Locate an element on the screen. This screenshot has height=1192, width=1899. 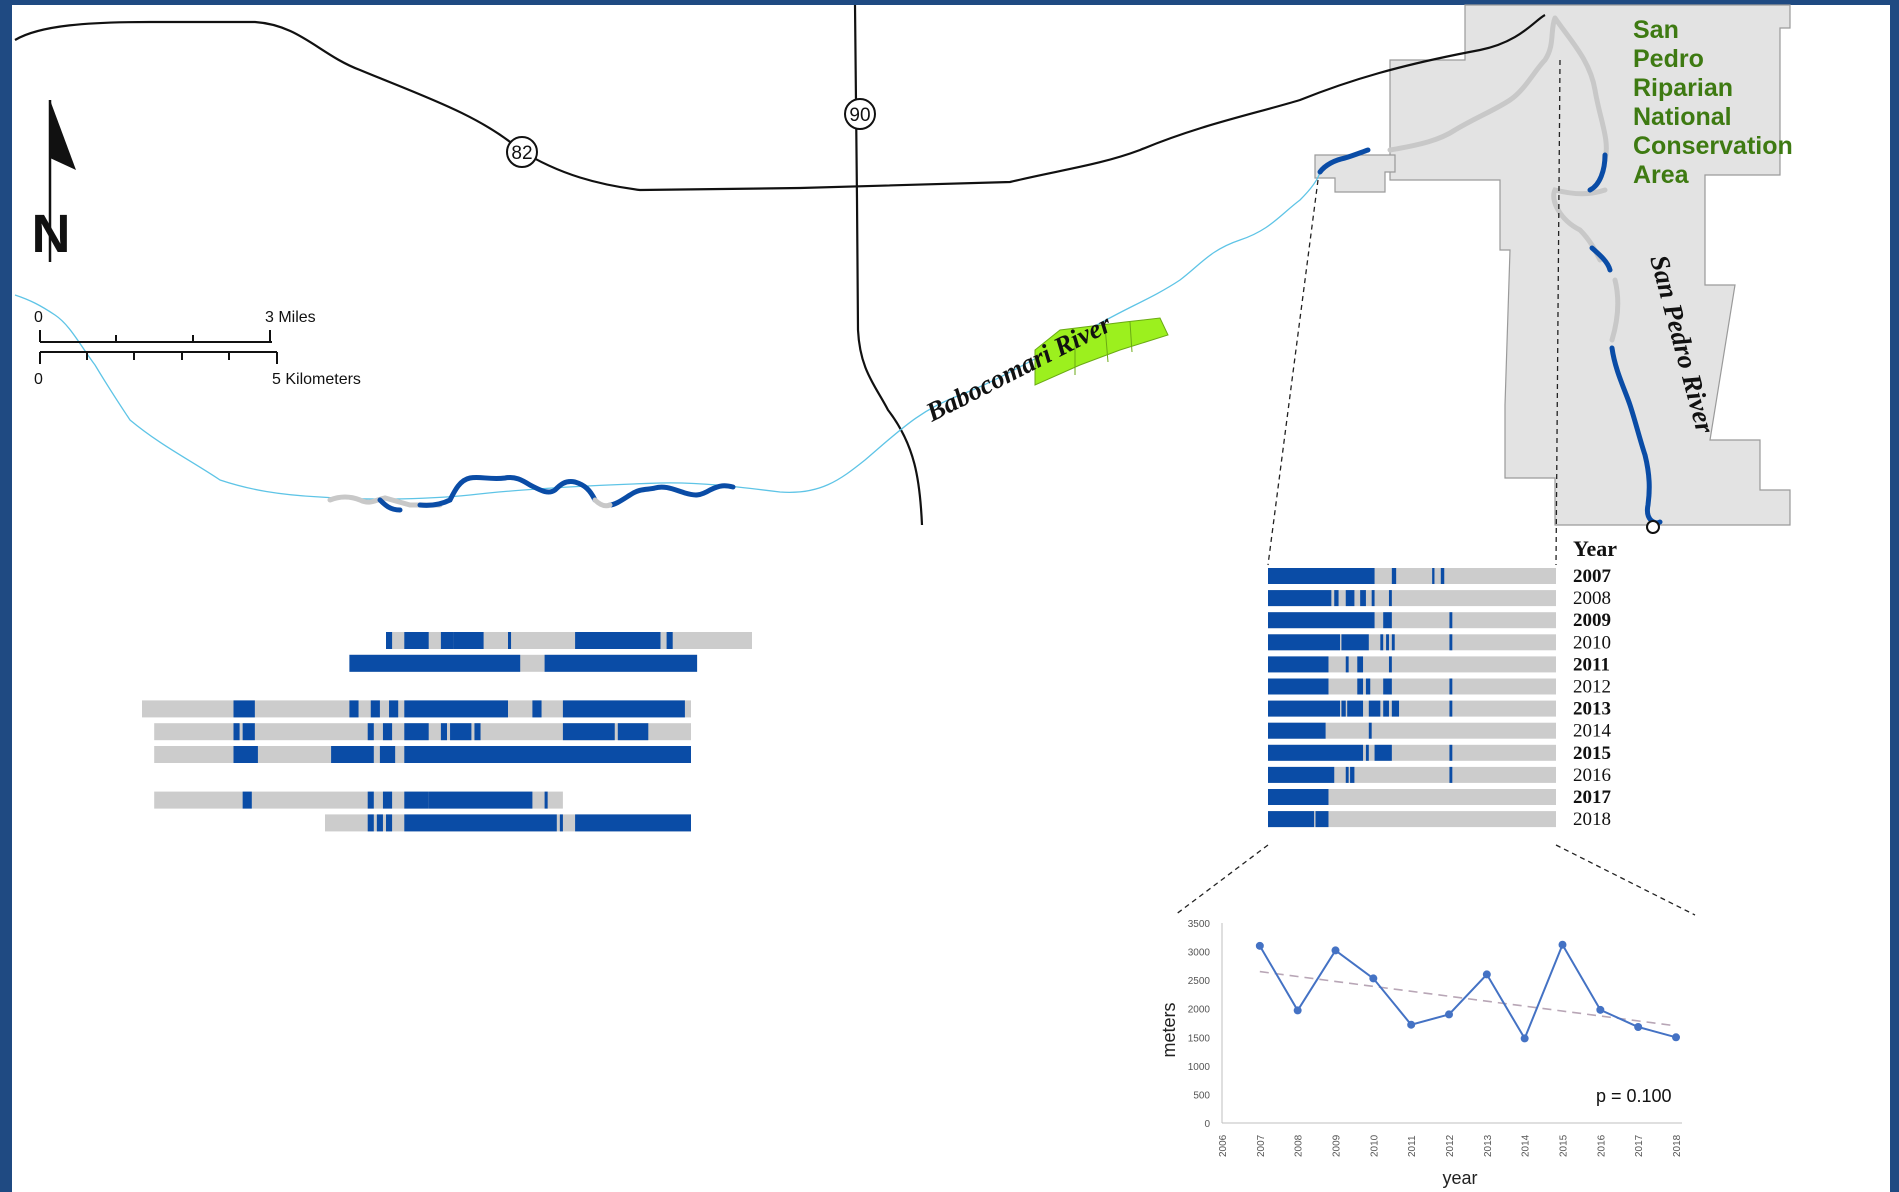
babocomari-dry-gap is located at coordinates (602, 503).